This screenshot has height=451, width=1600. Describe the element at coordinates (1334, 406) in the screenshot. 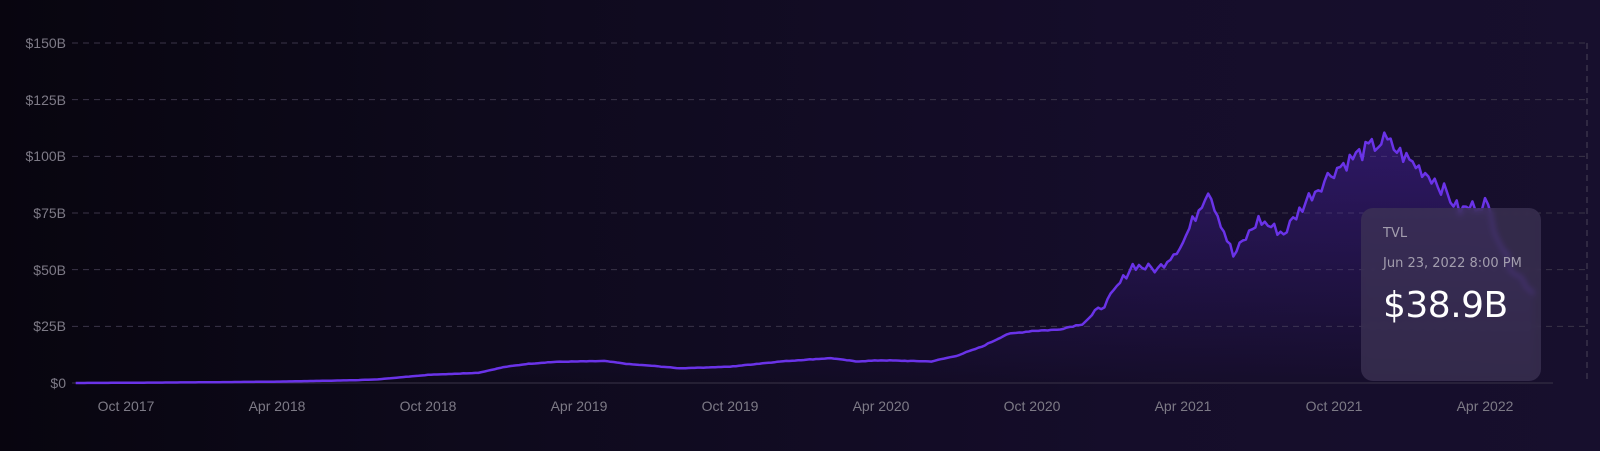

I see `x-tick-label: Oct 2021` at that location.